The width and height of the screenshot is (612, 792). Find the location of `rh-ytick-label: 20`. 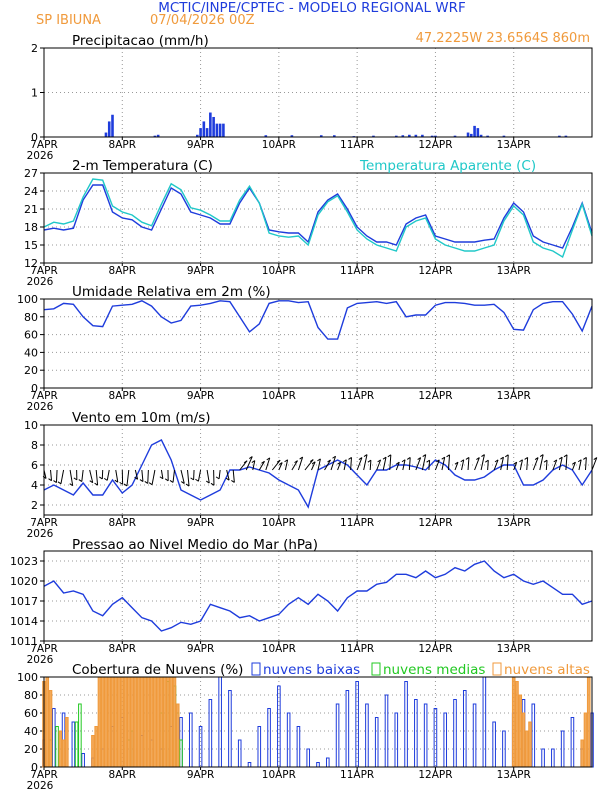

rh-ytick-label: 20 is located at coordinates (31, 370).